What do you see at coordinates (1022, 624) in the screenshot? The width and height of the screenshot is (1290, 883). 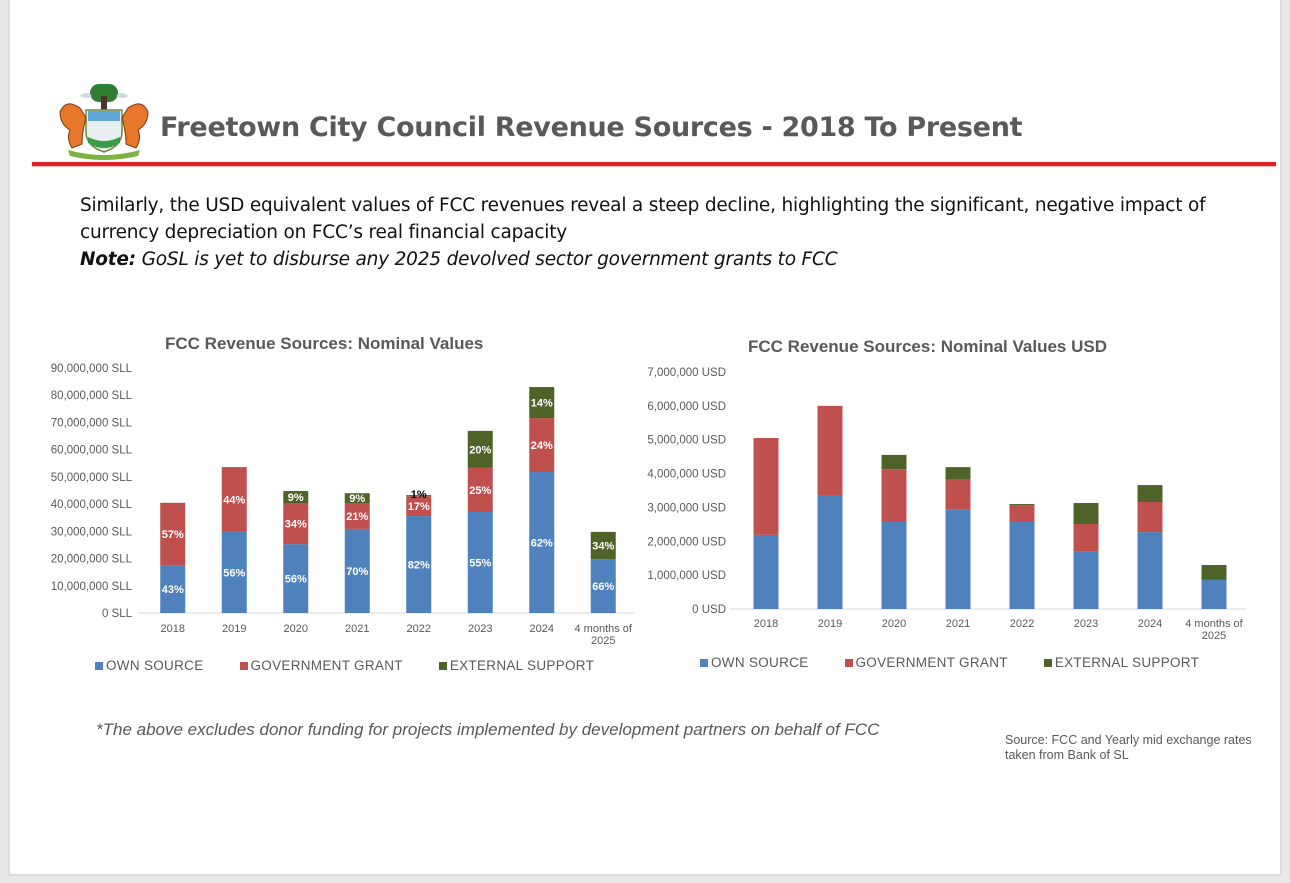 I see `x-tick-label: 2022` at bounding box center [1022, 624].